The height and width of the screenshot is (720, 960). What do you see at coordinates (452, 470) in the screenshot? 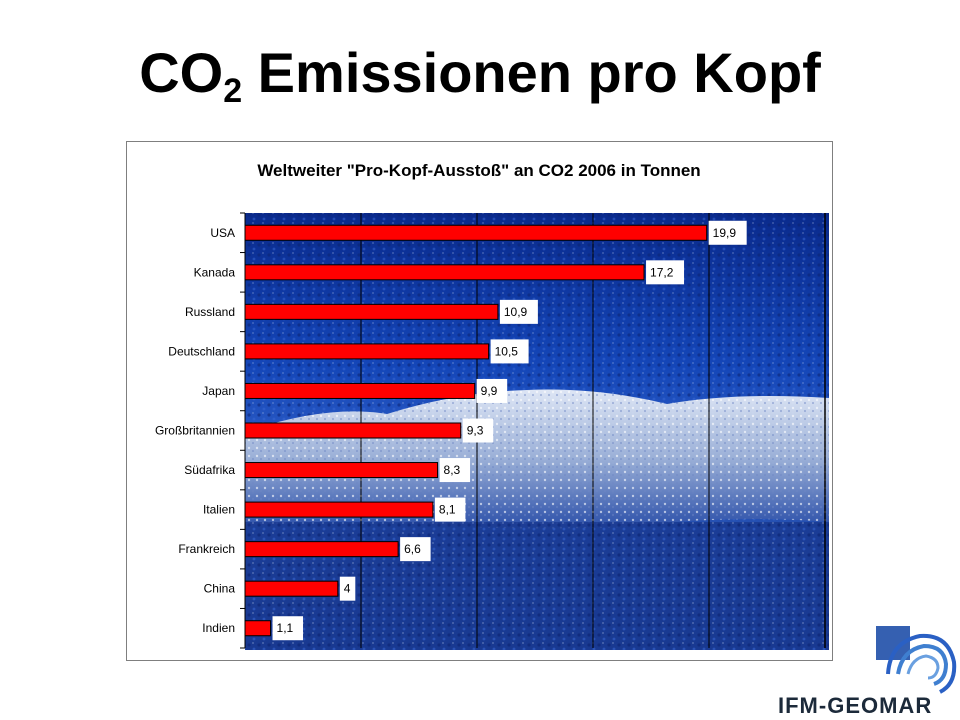
I see `value-label: 8,3` at bounding box center [452, 470].